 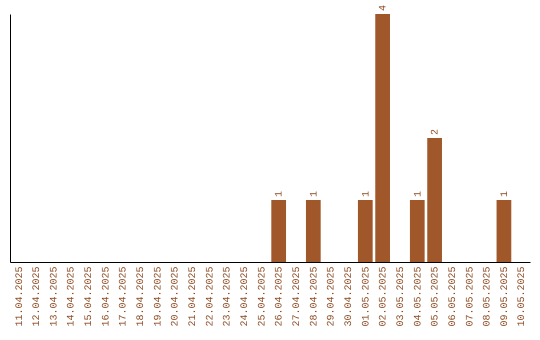 I want to click on x-tick-label: 26.04.2025, so click(x=280, y=296).